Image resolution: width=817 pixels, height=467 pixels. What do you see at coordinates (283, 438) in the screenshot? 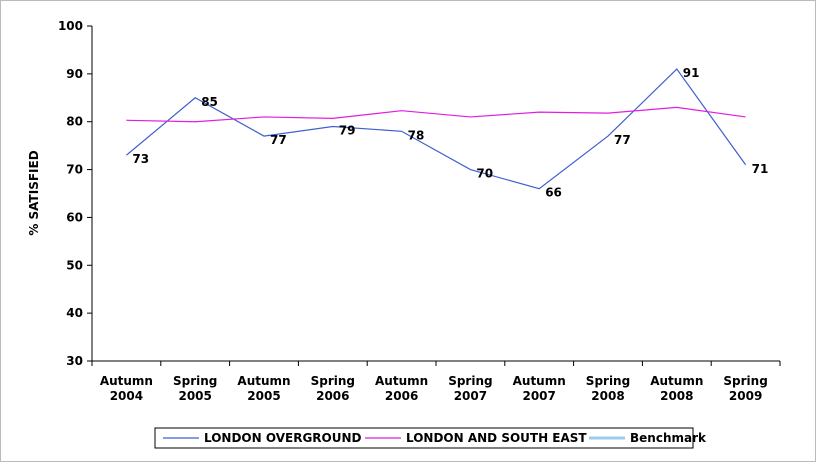
I see `legend-label: LONDON OVERGROUND` at bounding box center [283, 438].